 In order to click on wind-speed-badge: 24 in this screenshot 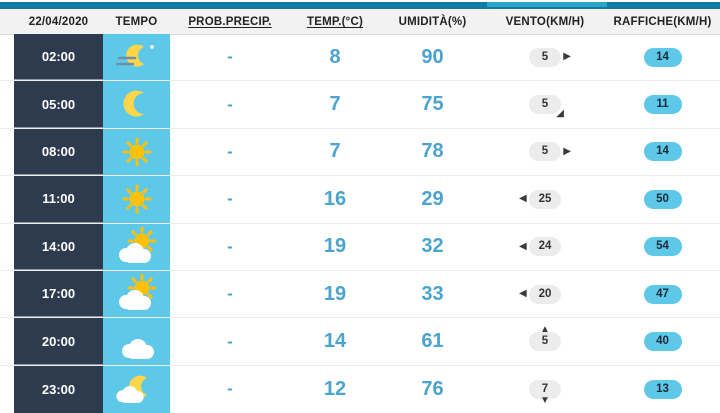, I will do `click(545, 247)`.